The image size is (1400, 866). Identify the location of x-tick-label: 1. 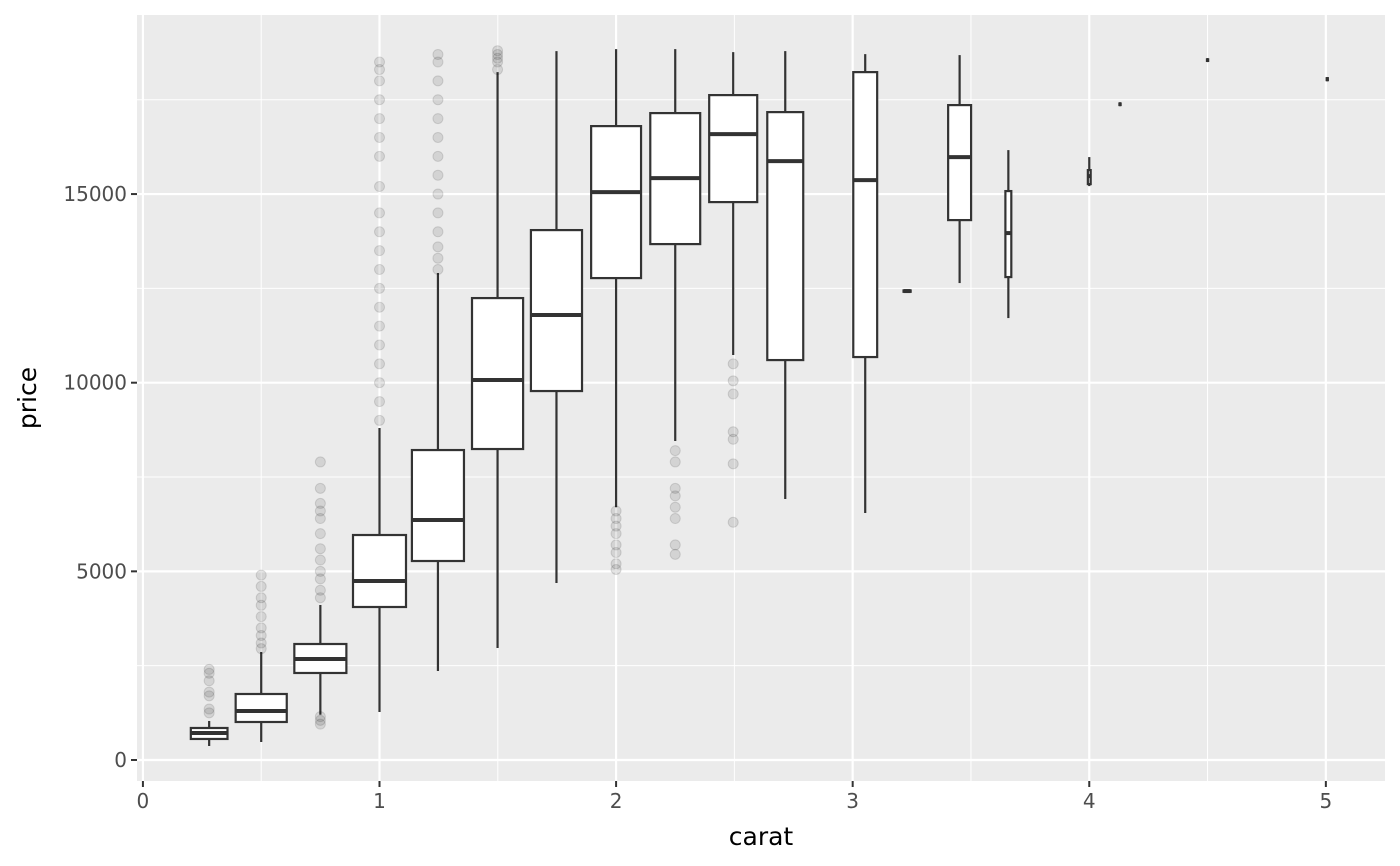
(379, 801).